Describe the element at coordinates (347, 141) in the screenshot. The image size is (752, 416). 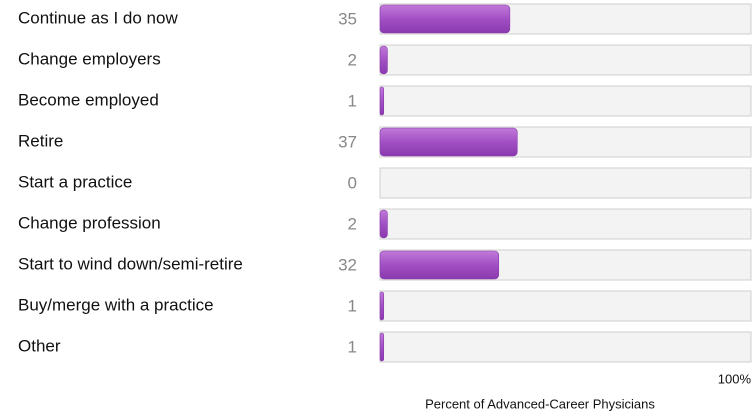
I see `value-label: 37` at that location.